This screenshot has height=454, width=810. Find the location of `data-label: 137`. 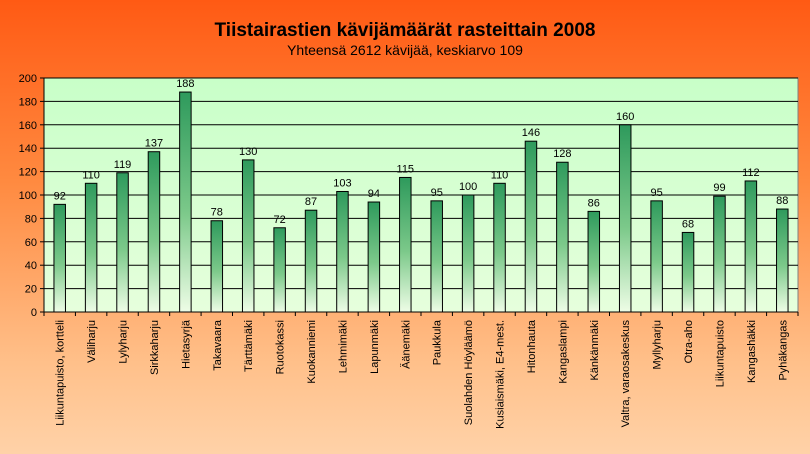

data-label: 137 is located at coordinates (154, 144).